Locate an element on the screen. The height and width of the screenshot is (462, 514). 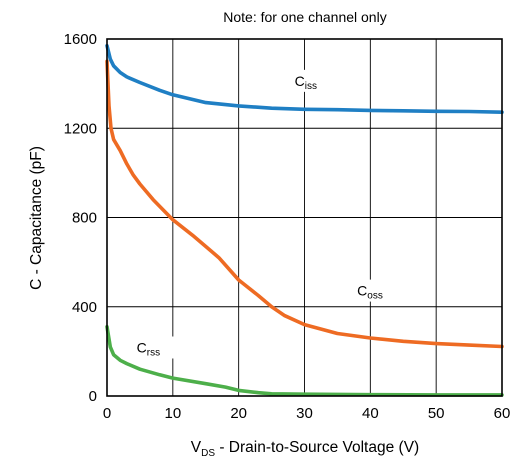
series-label-iss: Ciss is located at coordinates (306, 82).